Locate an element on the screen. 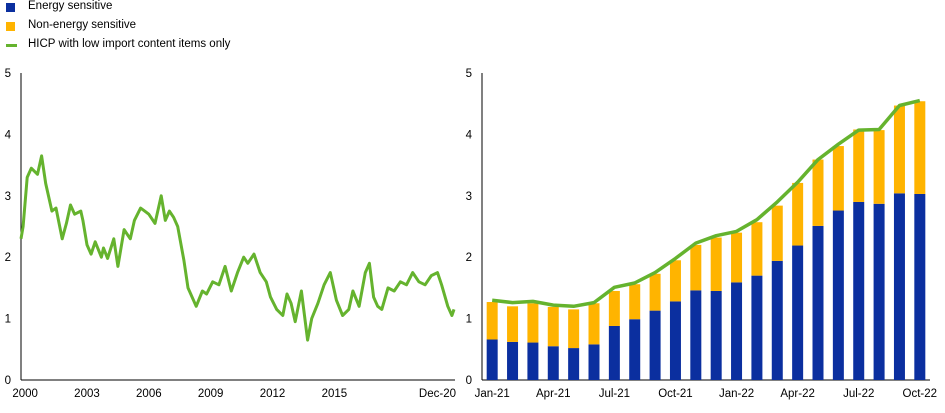  right-x-tick-label: Apr-21 is located at coordinates (553, 394).